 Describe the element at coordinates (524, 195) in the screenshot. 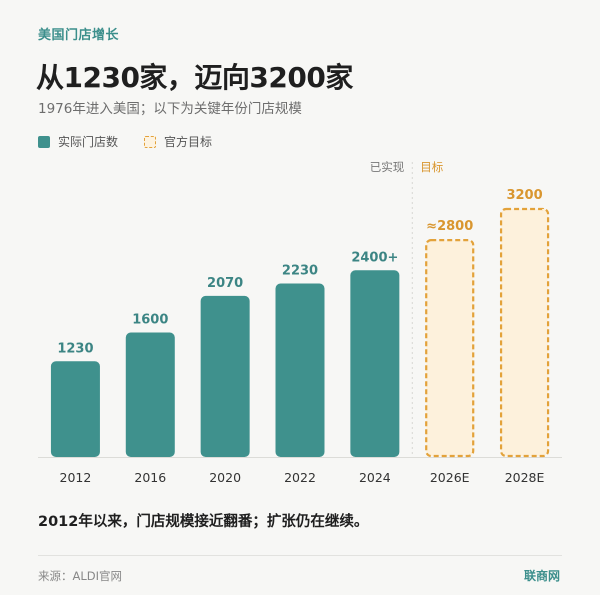

I see `data-label-2028E: 3200` at that location.